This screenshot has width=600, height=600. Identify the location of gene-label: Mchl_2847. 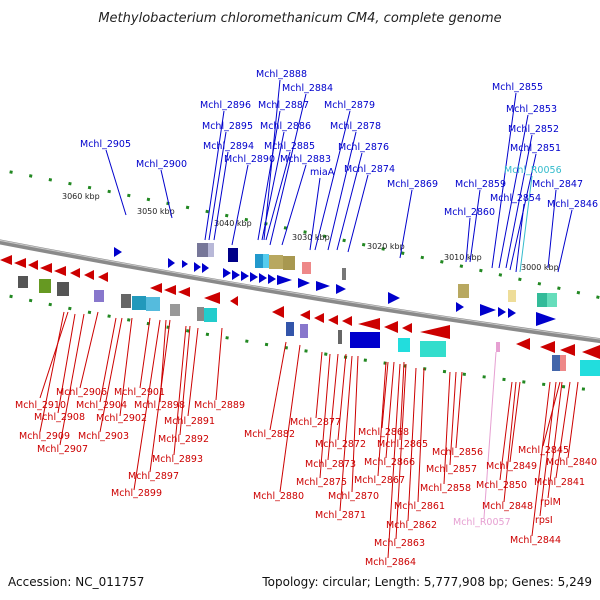
(557, 184).